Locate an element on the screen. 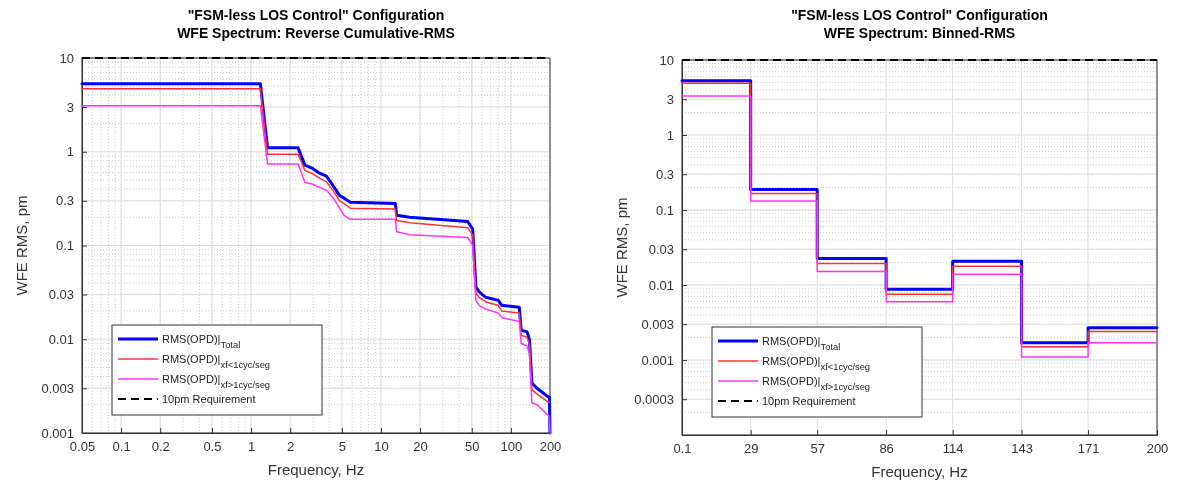  x-tick-label: 171 is located at coordinates (1088, 449).